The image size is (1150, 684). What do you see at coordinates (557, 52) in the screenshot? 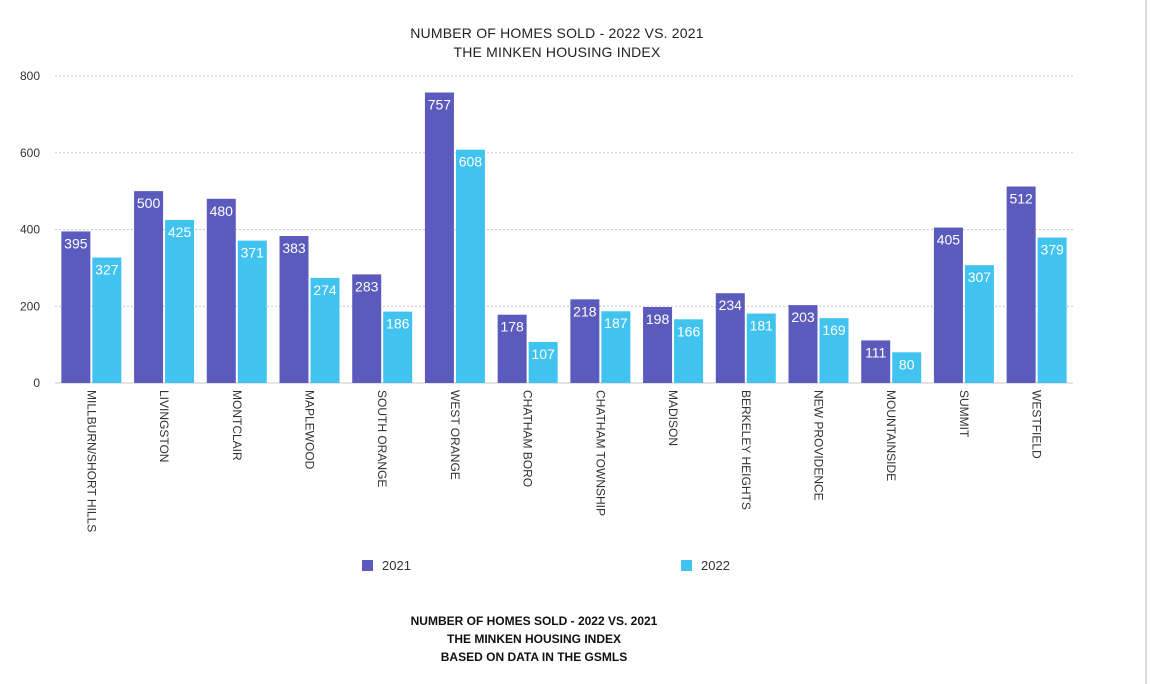
I see `chart-title-line-2: THE MINKEN HOUSING INDEX` at bounding box center [557, 52].